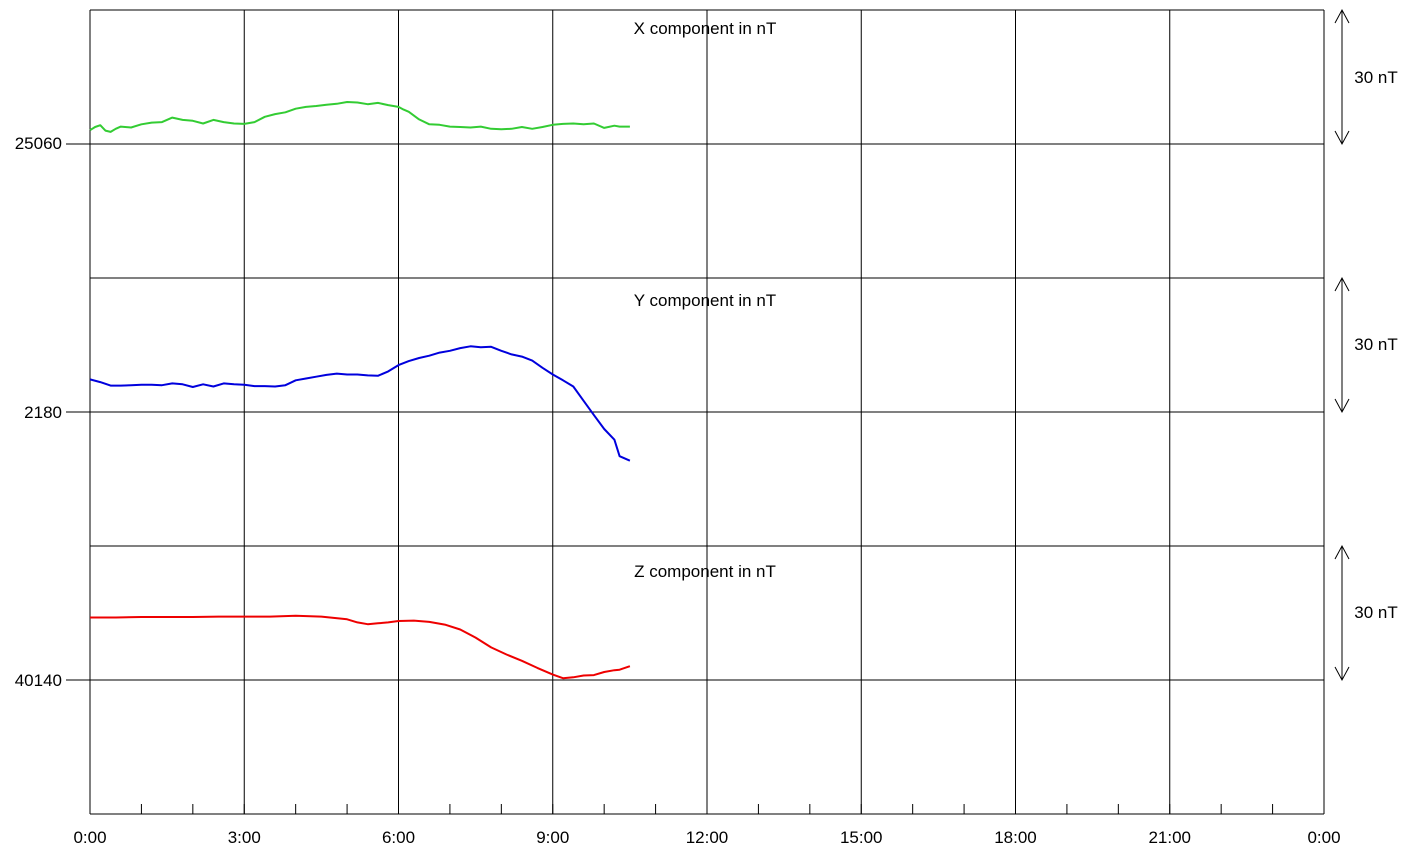  What do you see at coordinates (552, 837) in the screenshot?
I see `x-tick-label: 9:00` at bounding box center [552, 837].